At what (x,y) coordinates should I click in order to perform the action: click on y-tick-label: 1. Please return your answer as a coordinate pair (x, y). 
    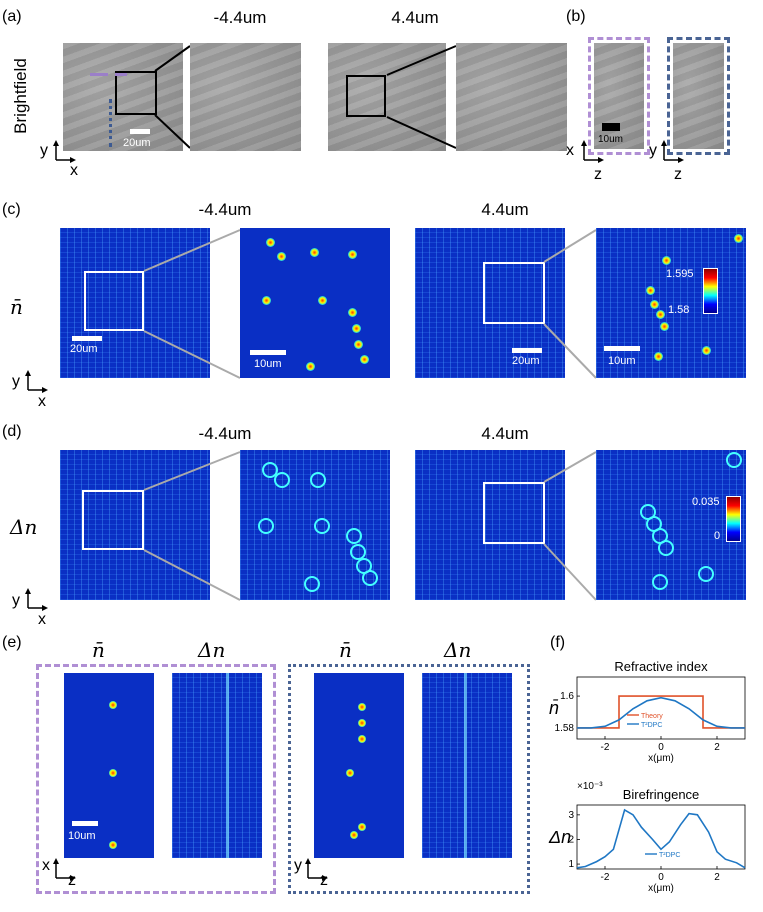
    Looking at the image, I should click on (571, 864).